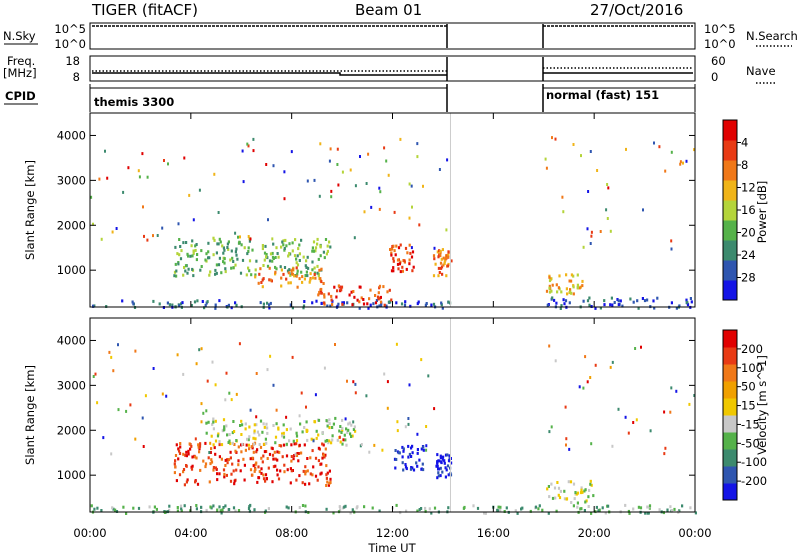 This screenshot has height=554, width=800. I want to click on nsky-trace, so click(392, 36).